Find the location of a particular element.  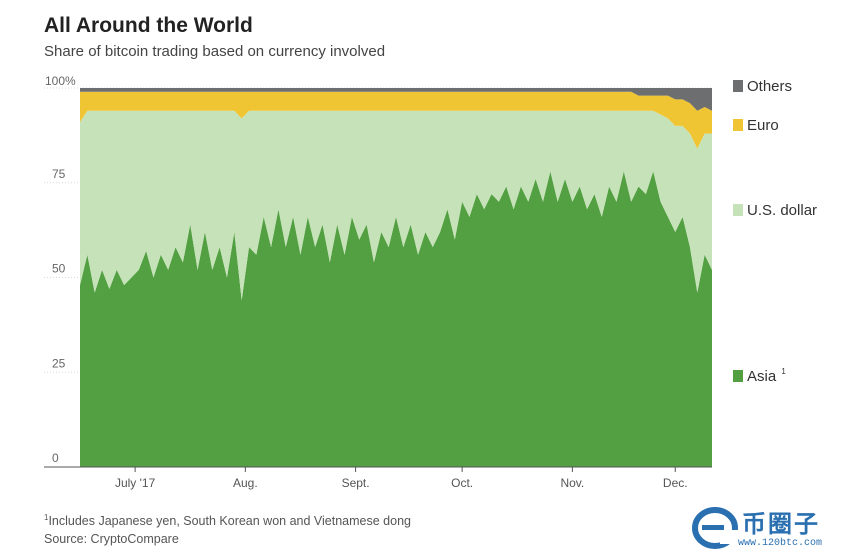

y-tick-label-50: 50 is located at coordinates (59, 269).